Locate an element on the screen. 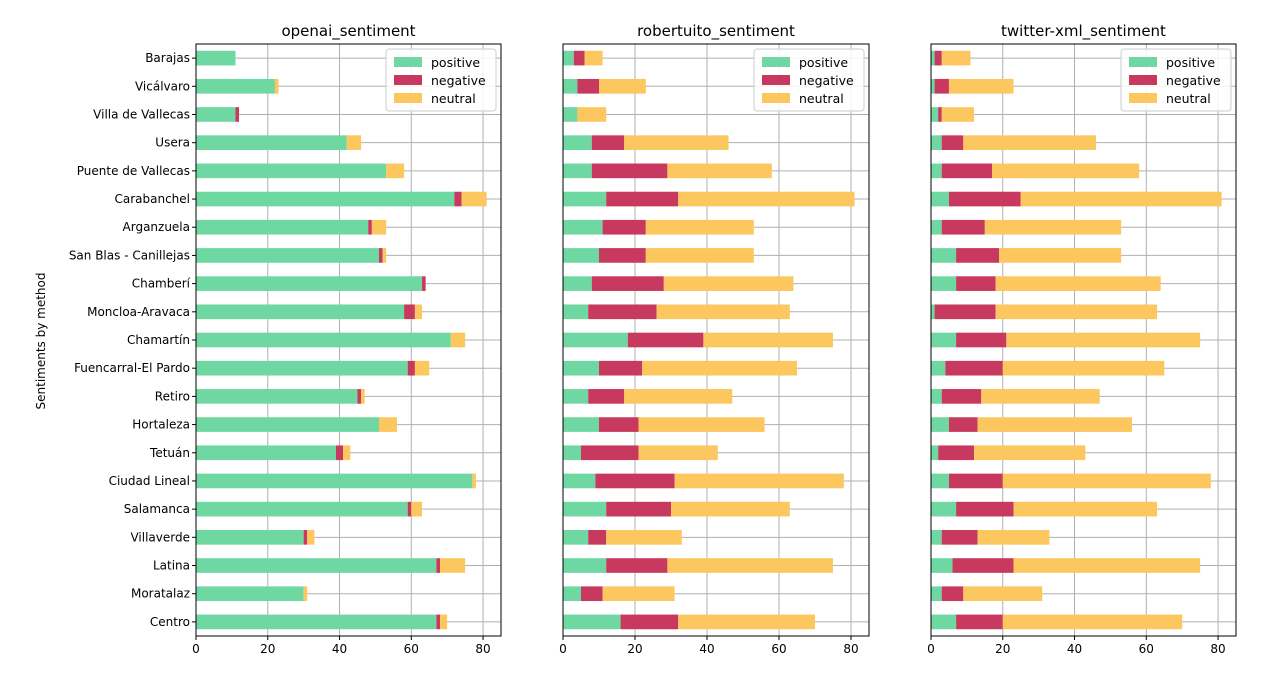  legend-label-positive: positive is located at coordinates (823, 62).